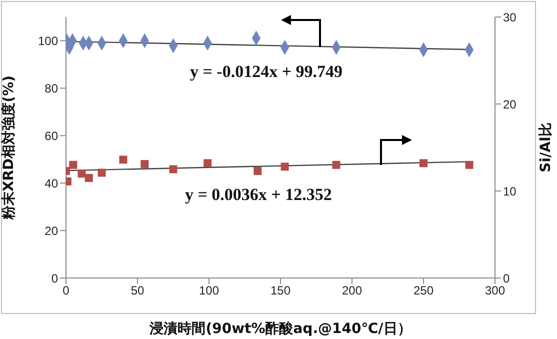 This screenshot has width=557, height=339. Describe the element at coordinates (51, 135) in the screenshot. I see `y-tick-label: 60` at that location.